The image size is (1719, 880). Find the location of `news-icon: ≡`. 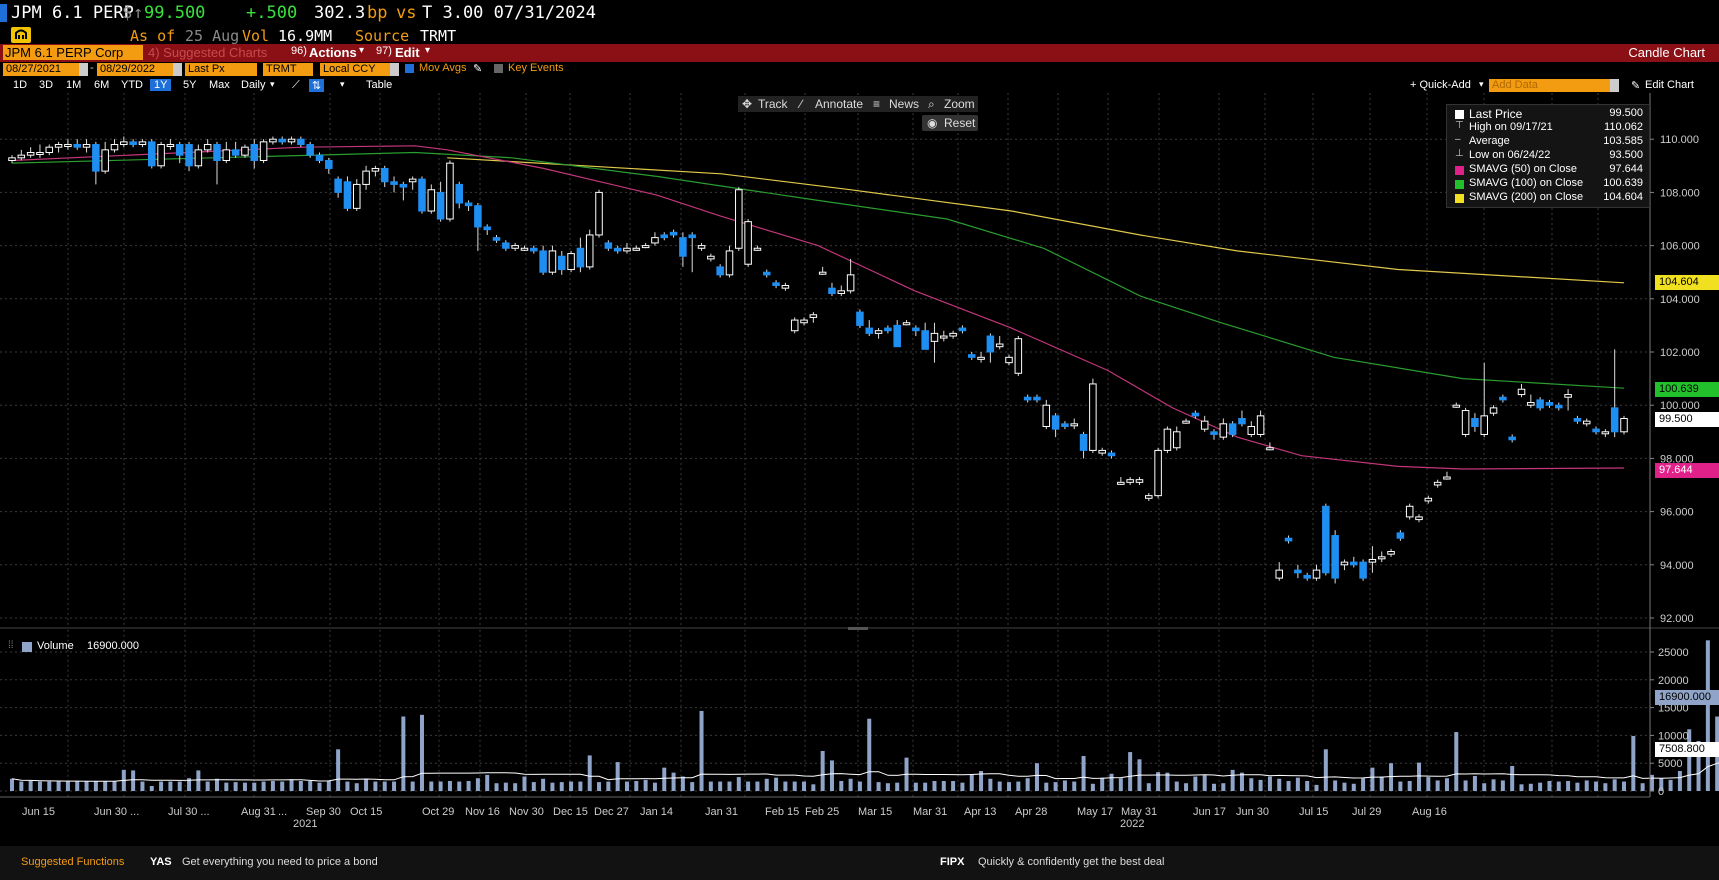

news-icon: ≡ is located at coordinates (877, 104).